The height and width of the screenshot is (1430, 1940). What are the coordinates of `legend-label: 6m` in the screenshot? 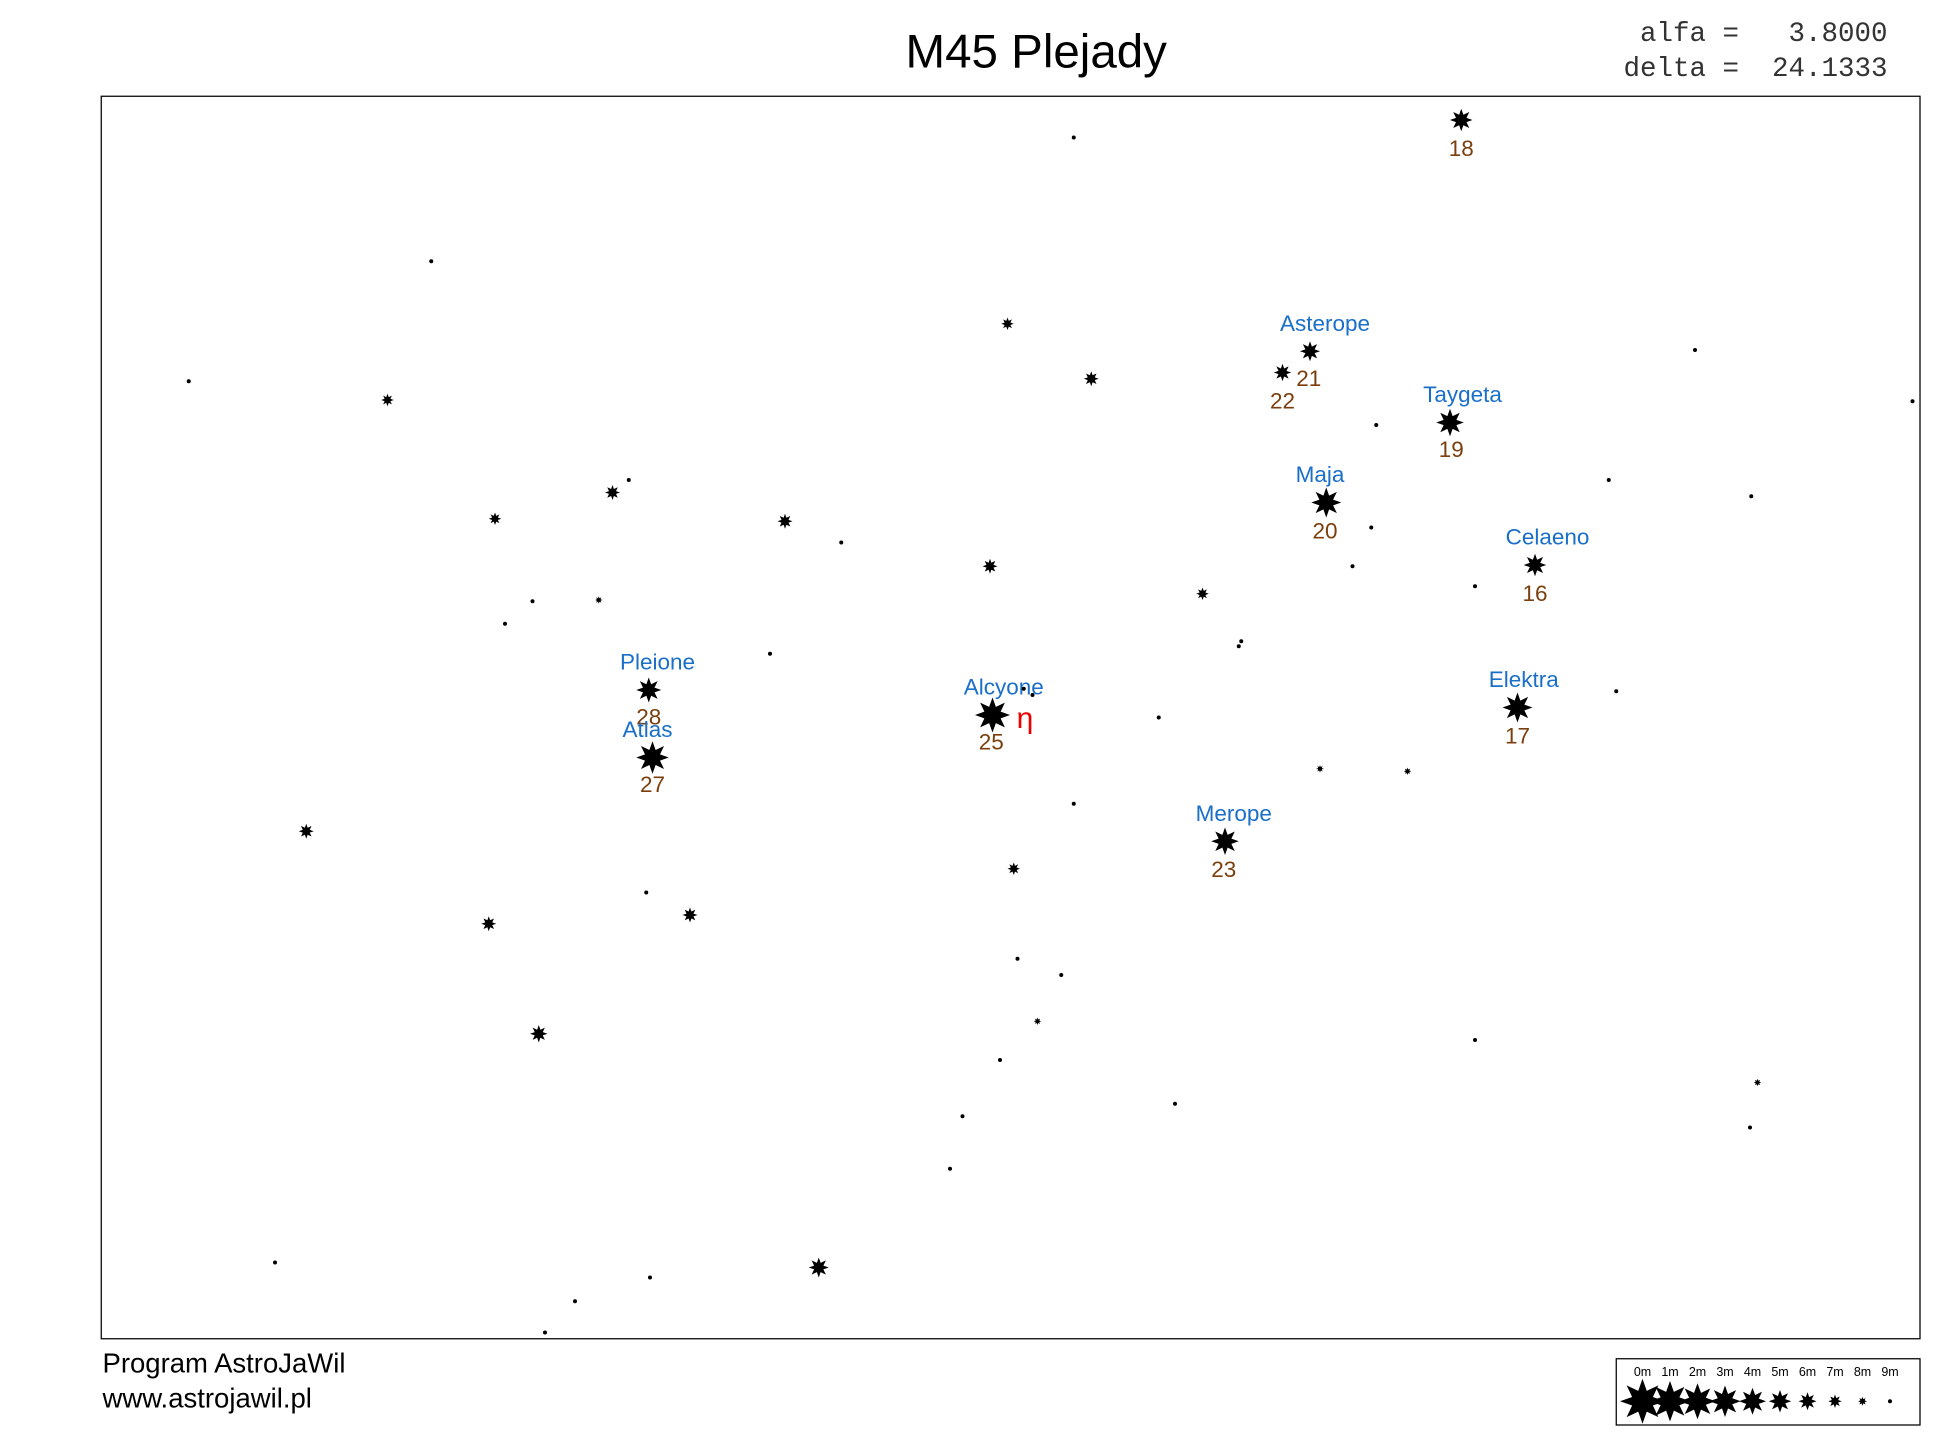 It's located at (1807, 1372).